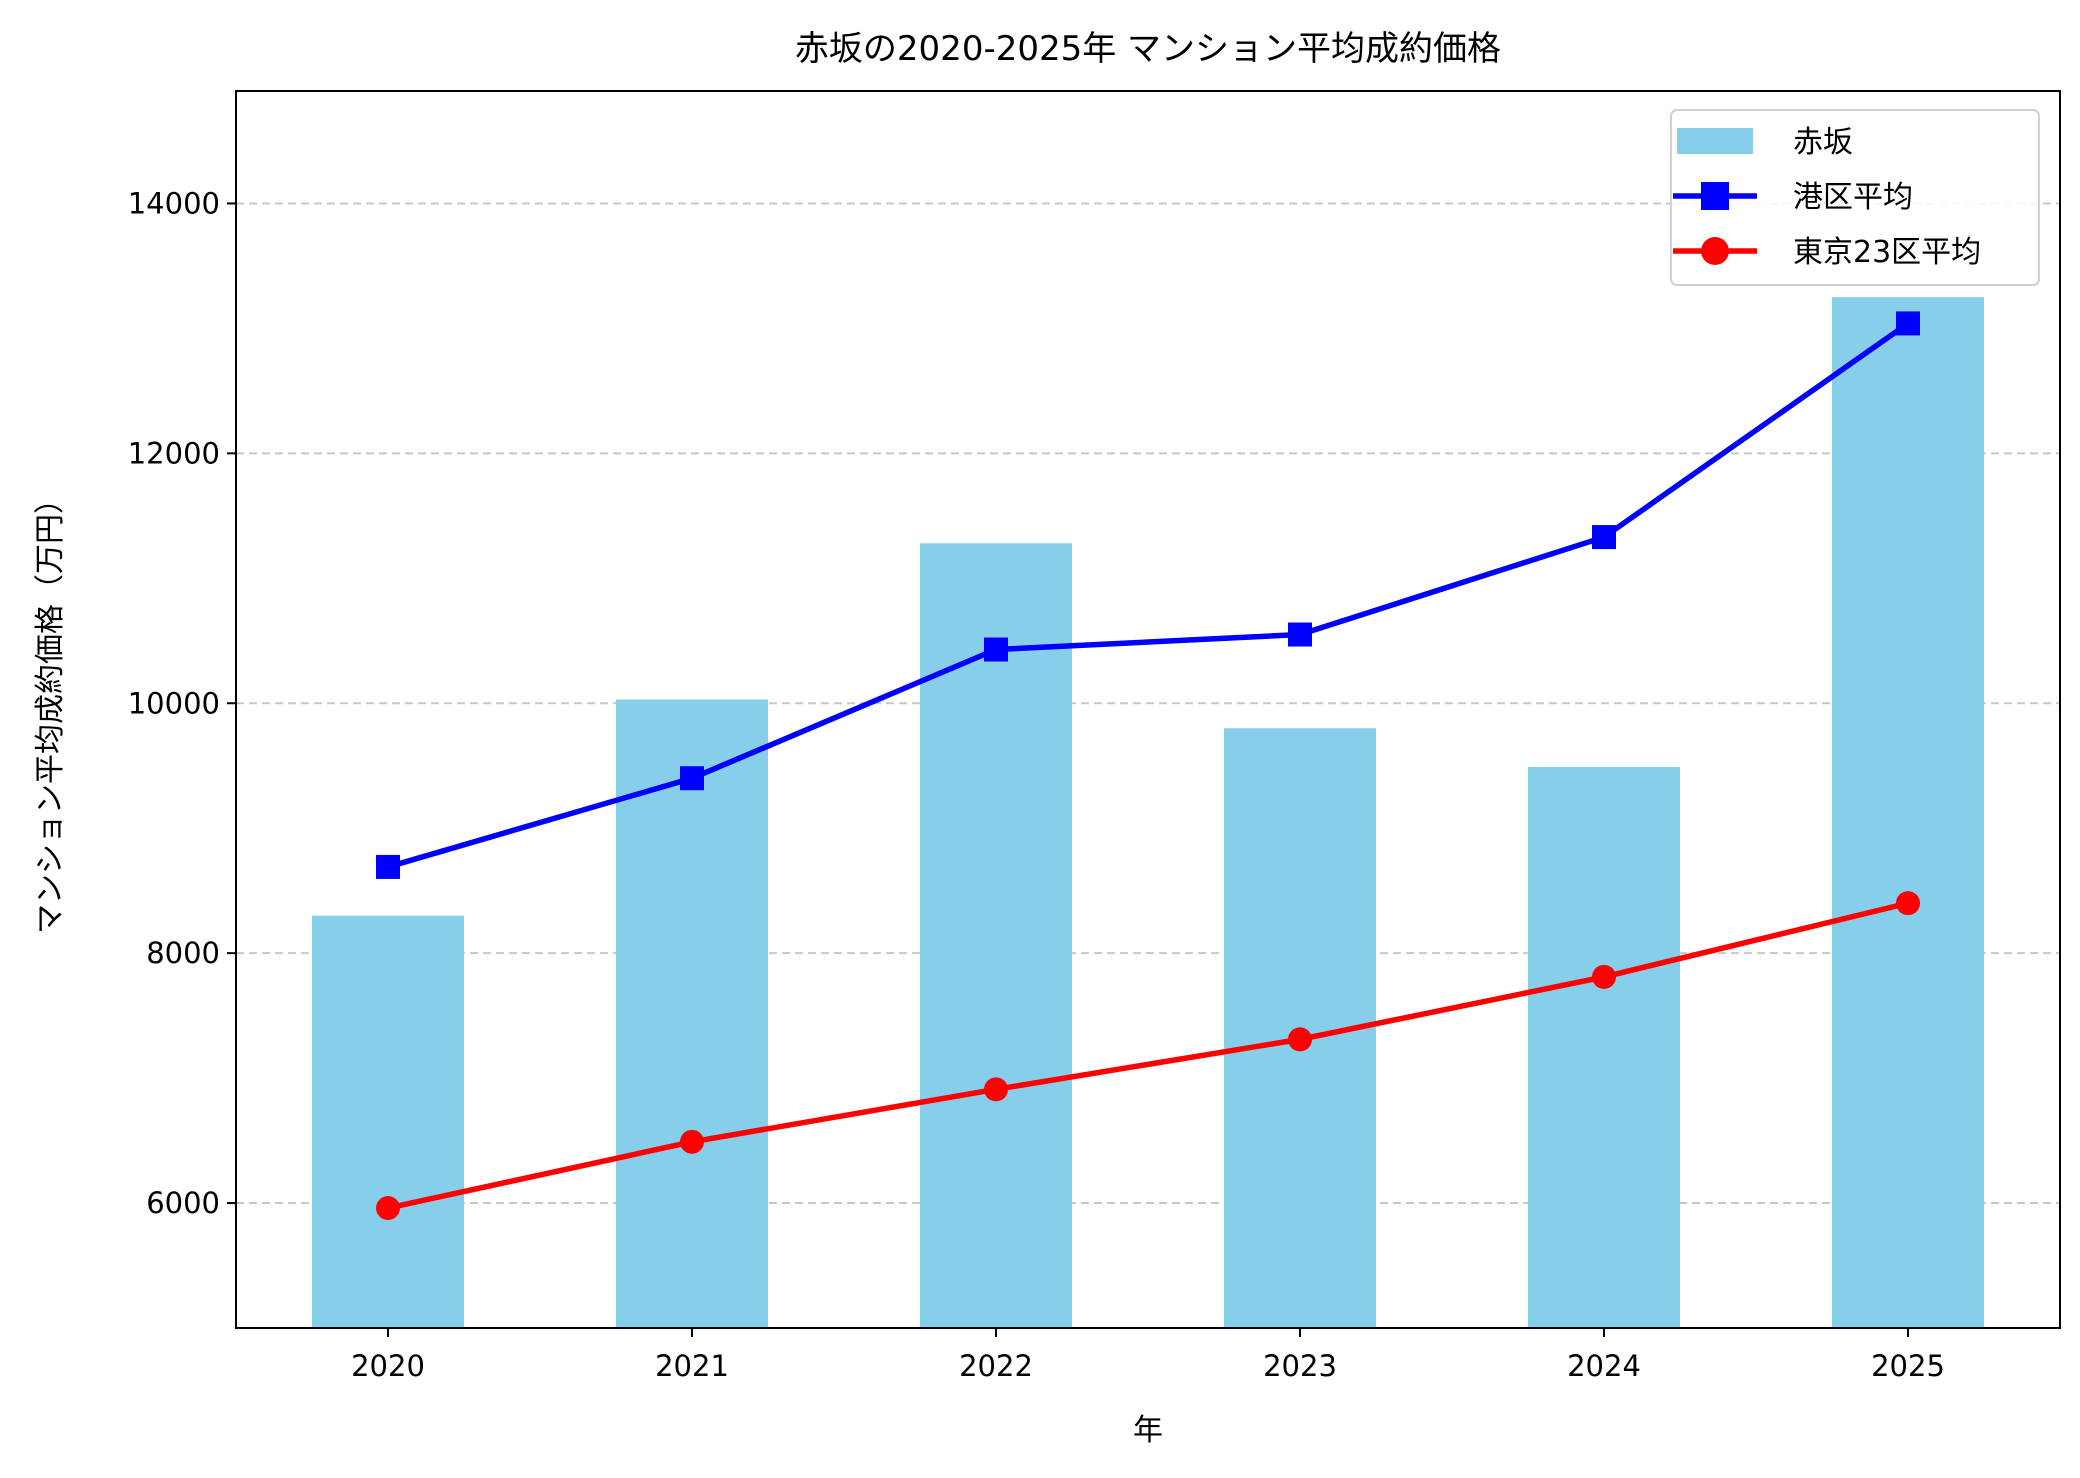 Image resolution: width=2080 pixels, height=1478 pixels. I want to click on legend-box, so click(1855, 197).